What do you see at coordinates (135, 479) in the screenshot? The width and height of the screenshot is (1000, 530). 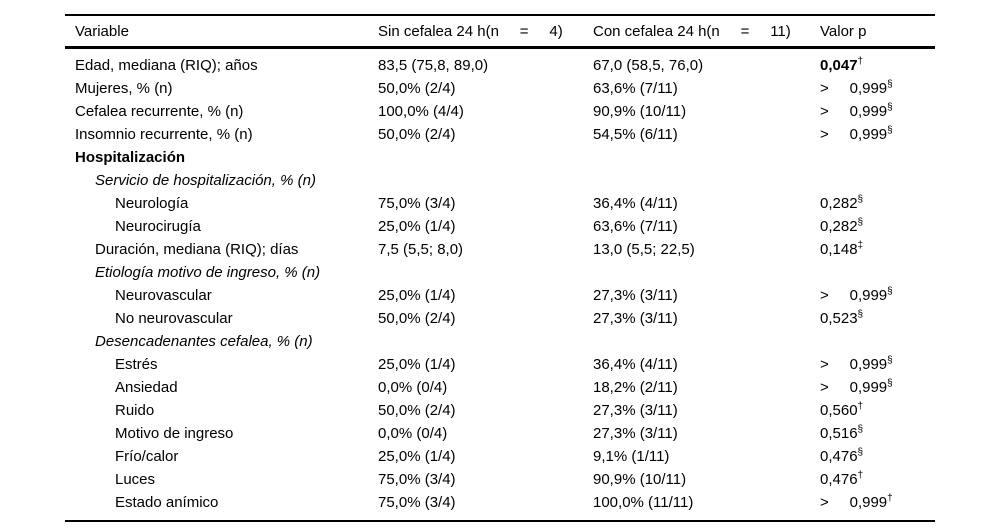 I see `row-label: Luces` at bounding box center [135, 479].